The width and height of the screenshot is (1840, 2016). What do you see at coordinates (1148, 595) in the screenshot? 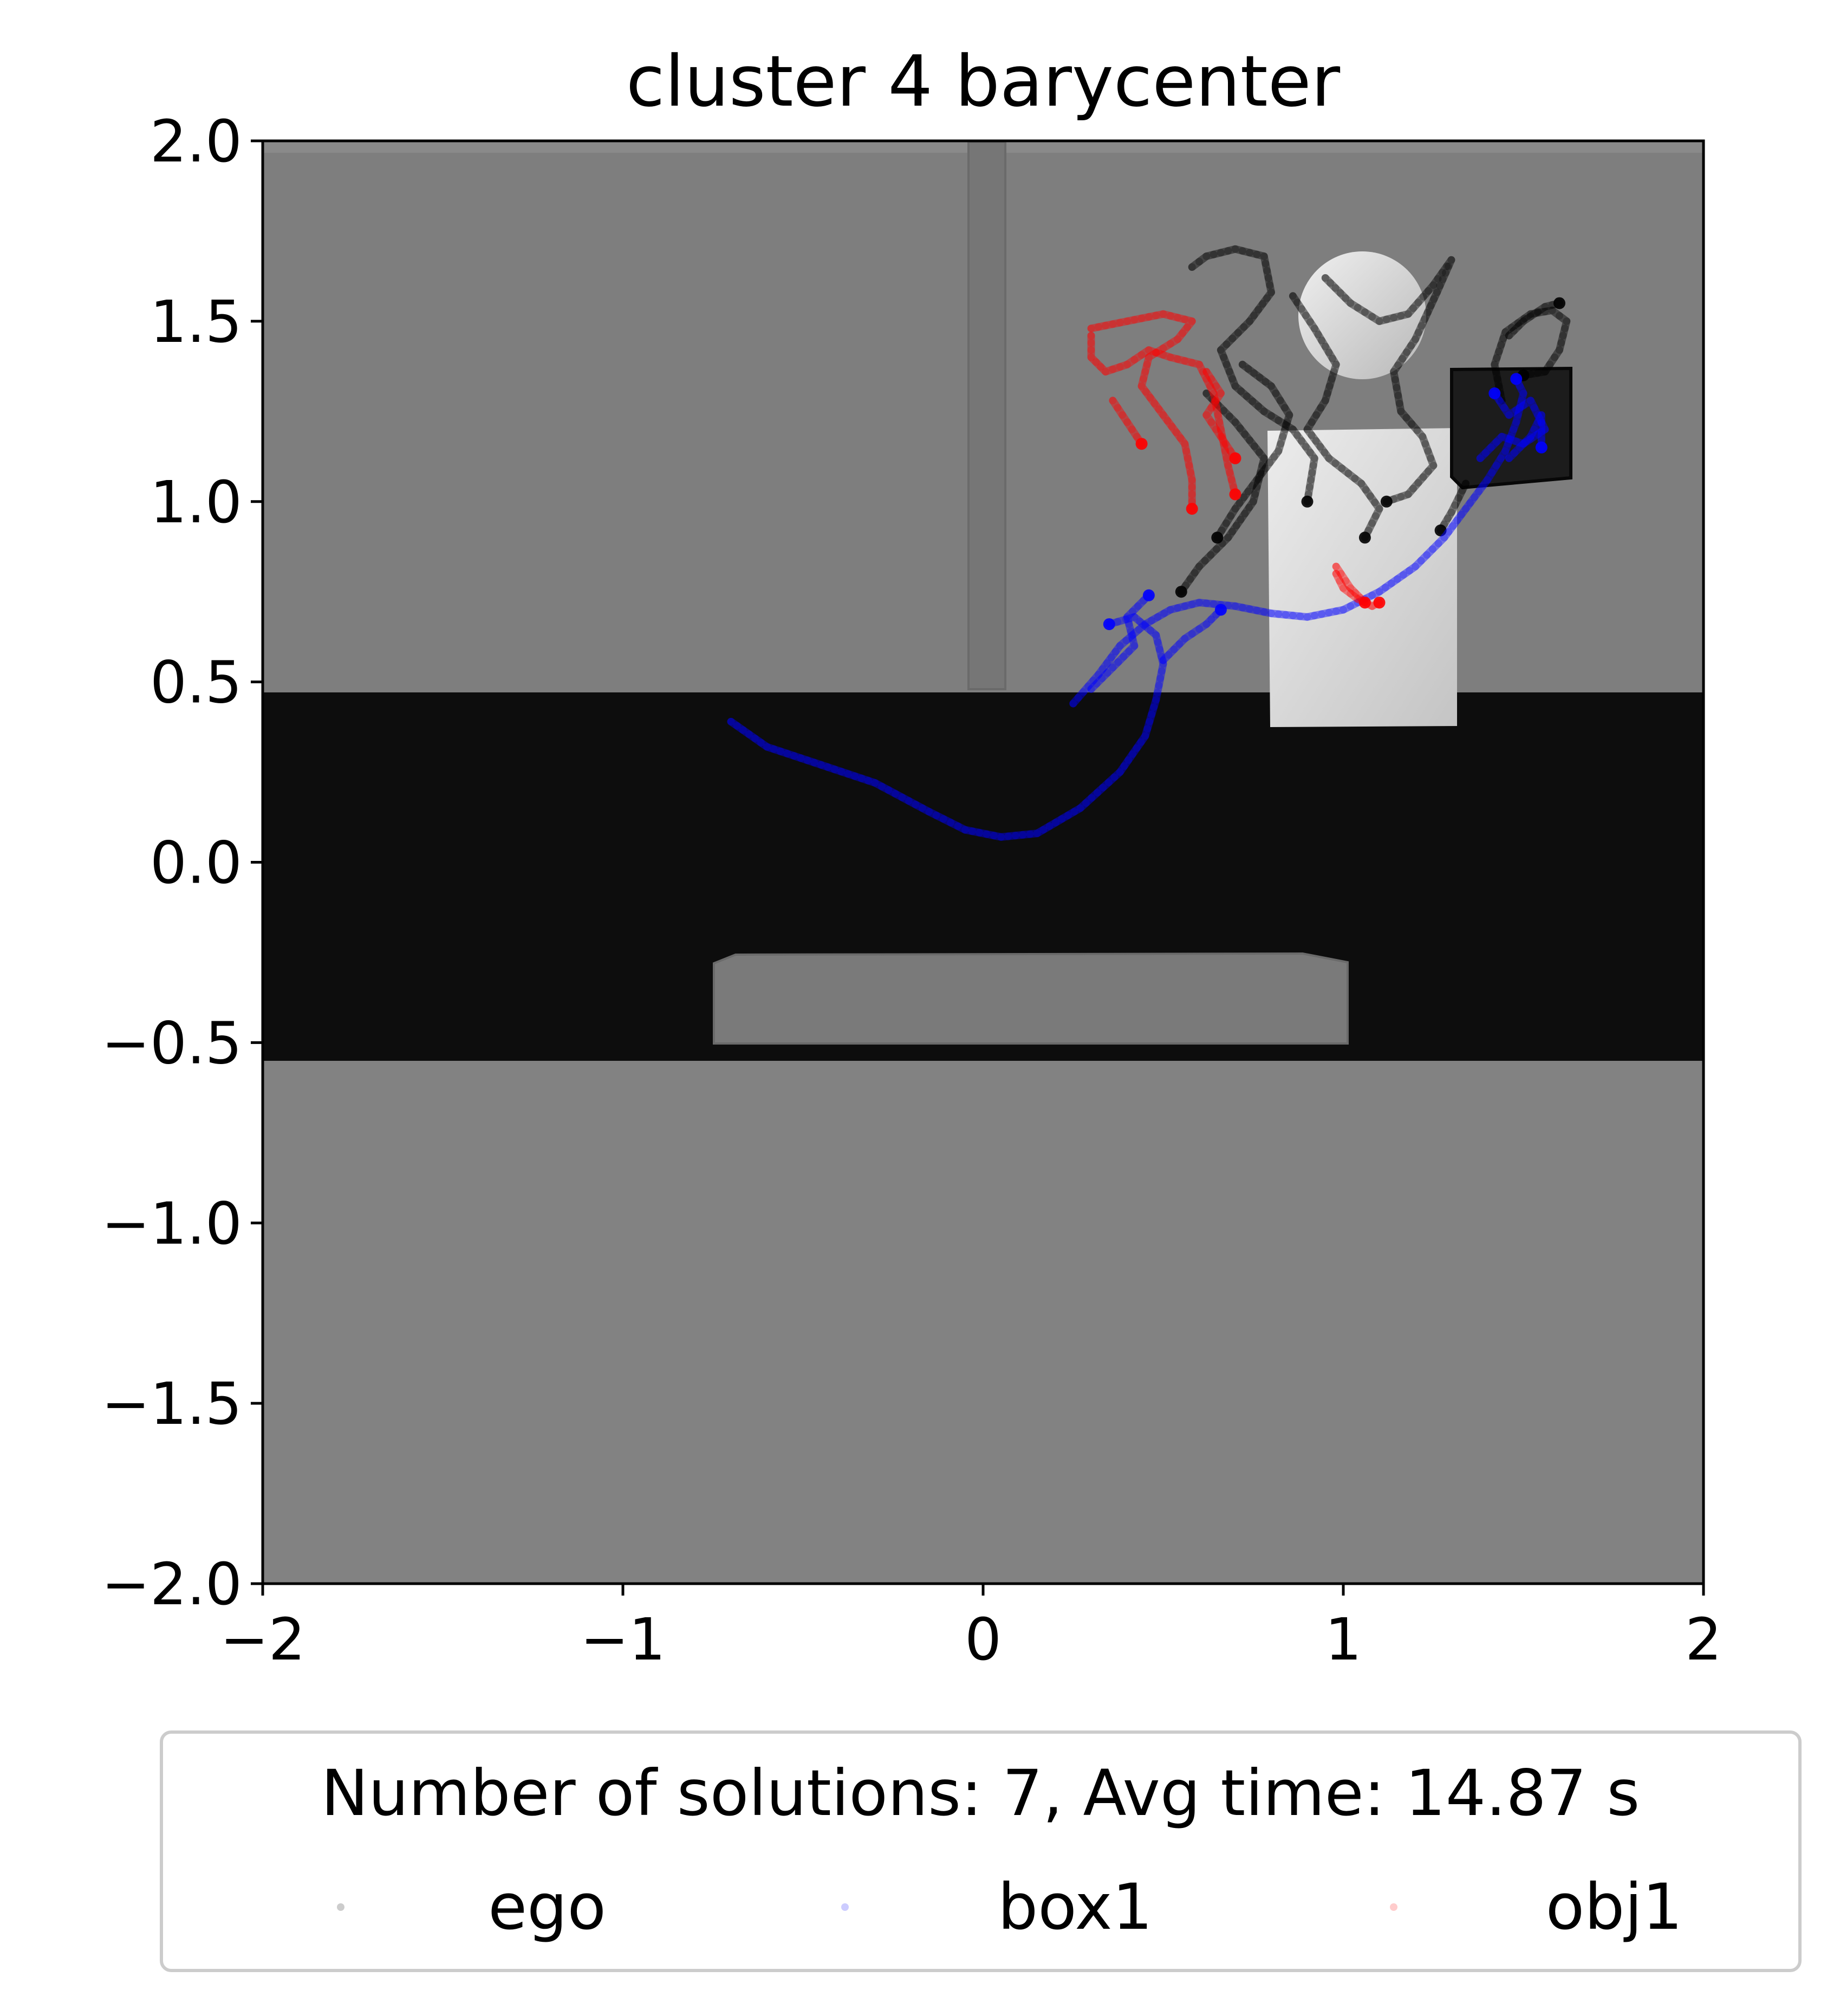
I see `box1-endpoint` at bounding box center [1148, 595].